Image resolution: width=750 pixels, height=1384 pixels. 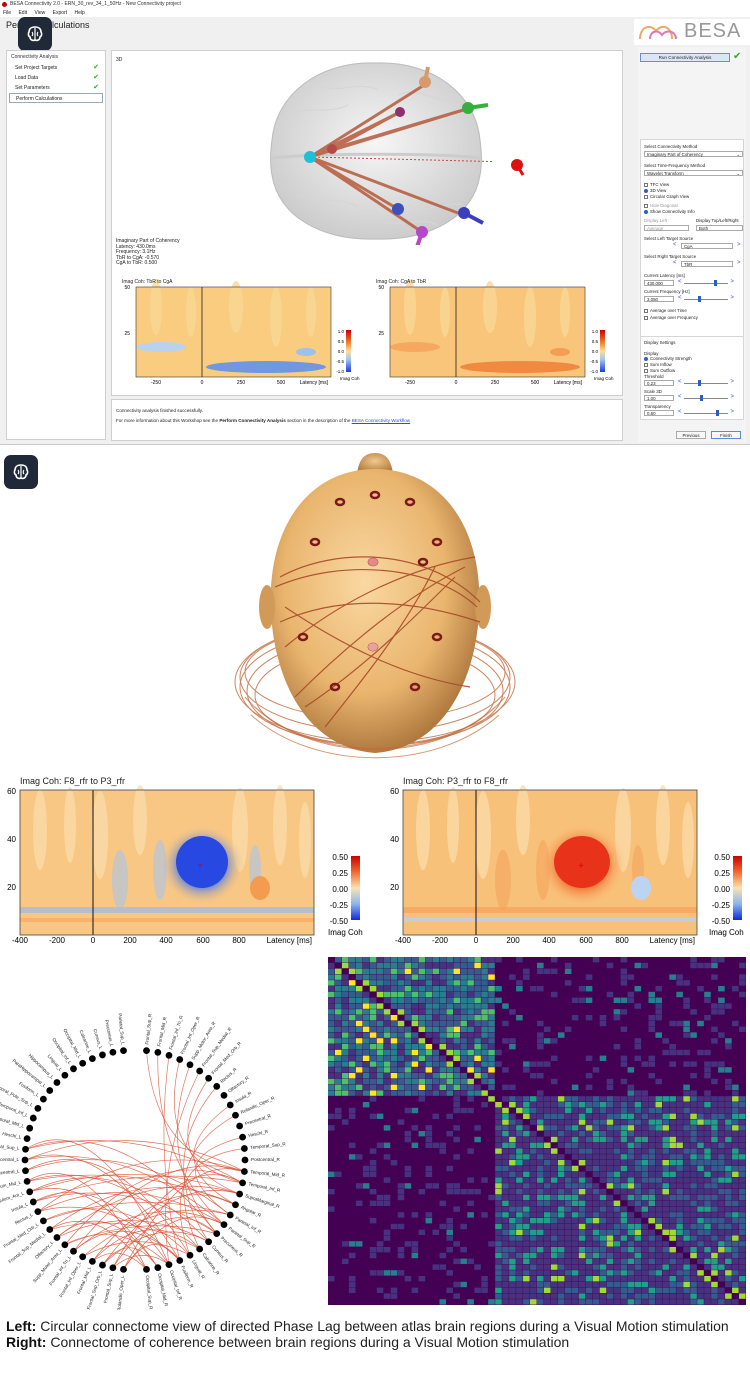 What do you see at coordinates (661, 205) in the screenshot?
I see `hide-diagonal-checkbox: Hide Diagonal` at bounding box center [661, 205].